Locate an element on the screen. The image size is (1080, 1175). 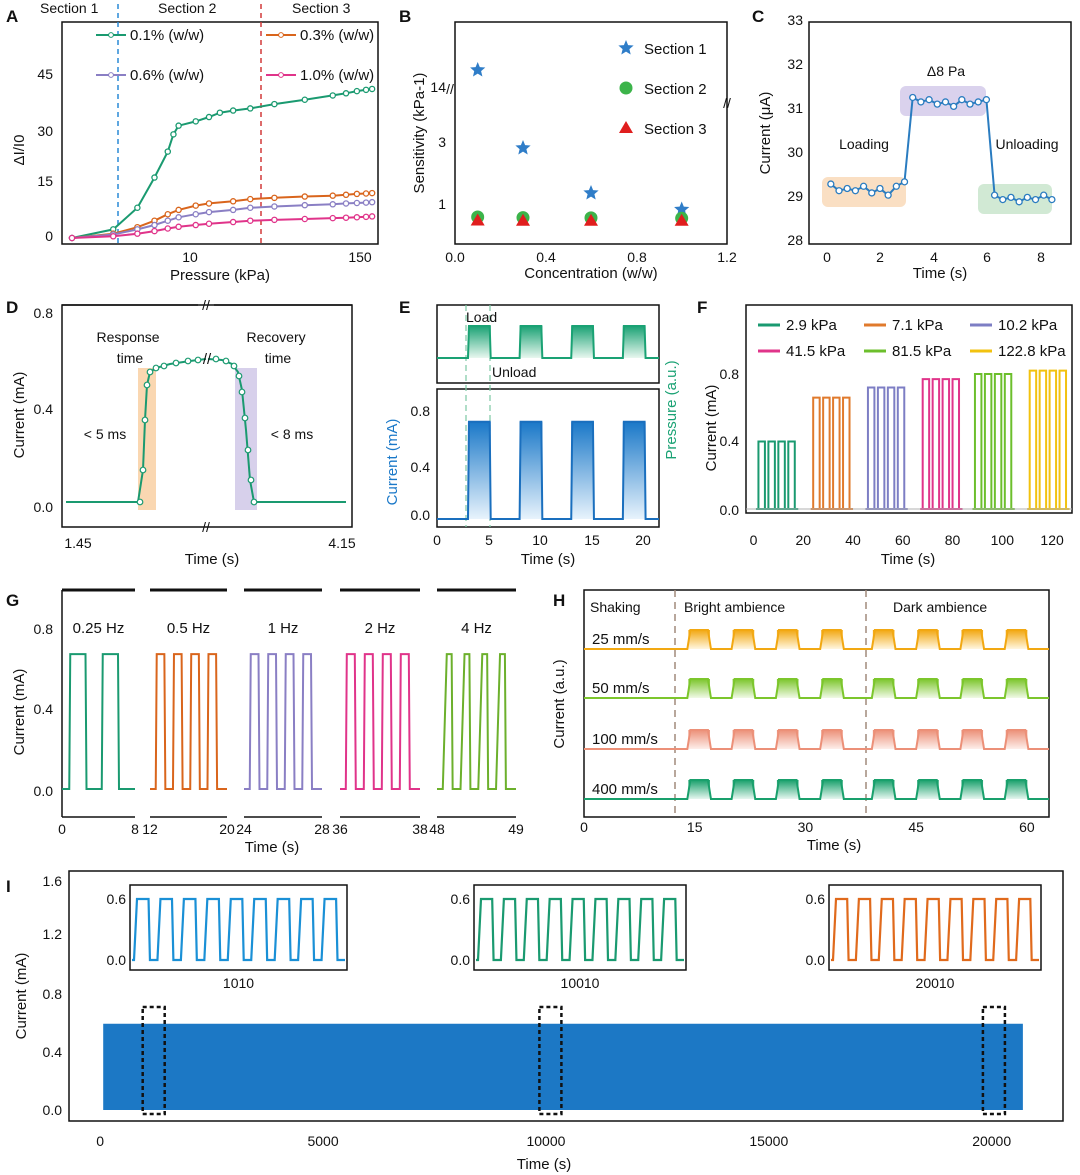
panel-f-ytick-04: 0.4 is located at coordinates (730, 441).